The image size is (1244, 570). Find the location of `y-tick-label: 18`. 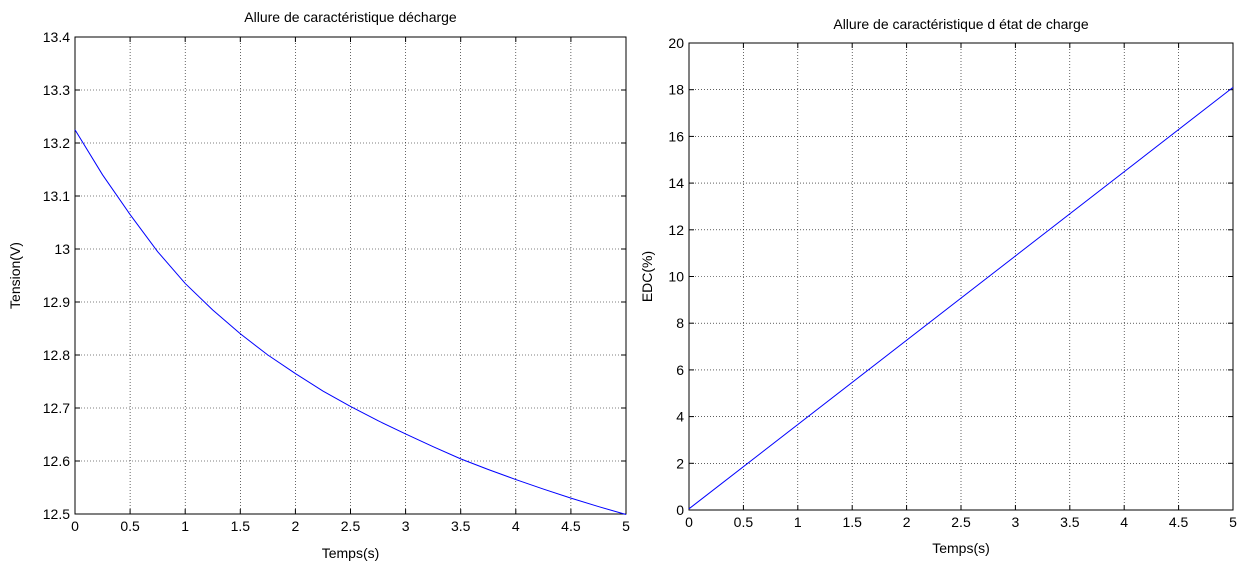

y-tick-label: 18 is located at coordinates (676, 90).